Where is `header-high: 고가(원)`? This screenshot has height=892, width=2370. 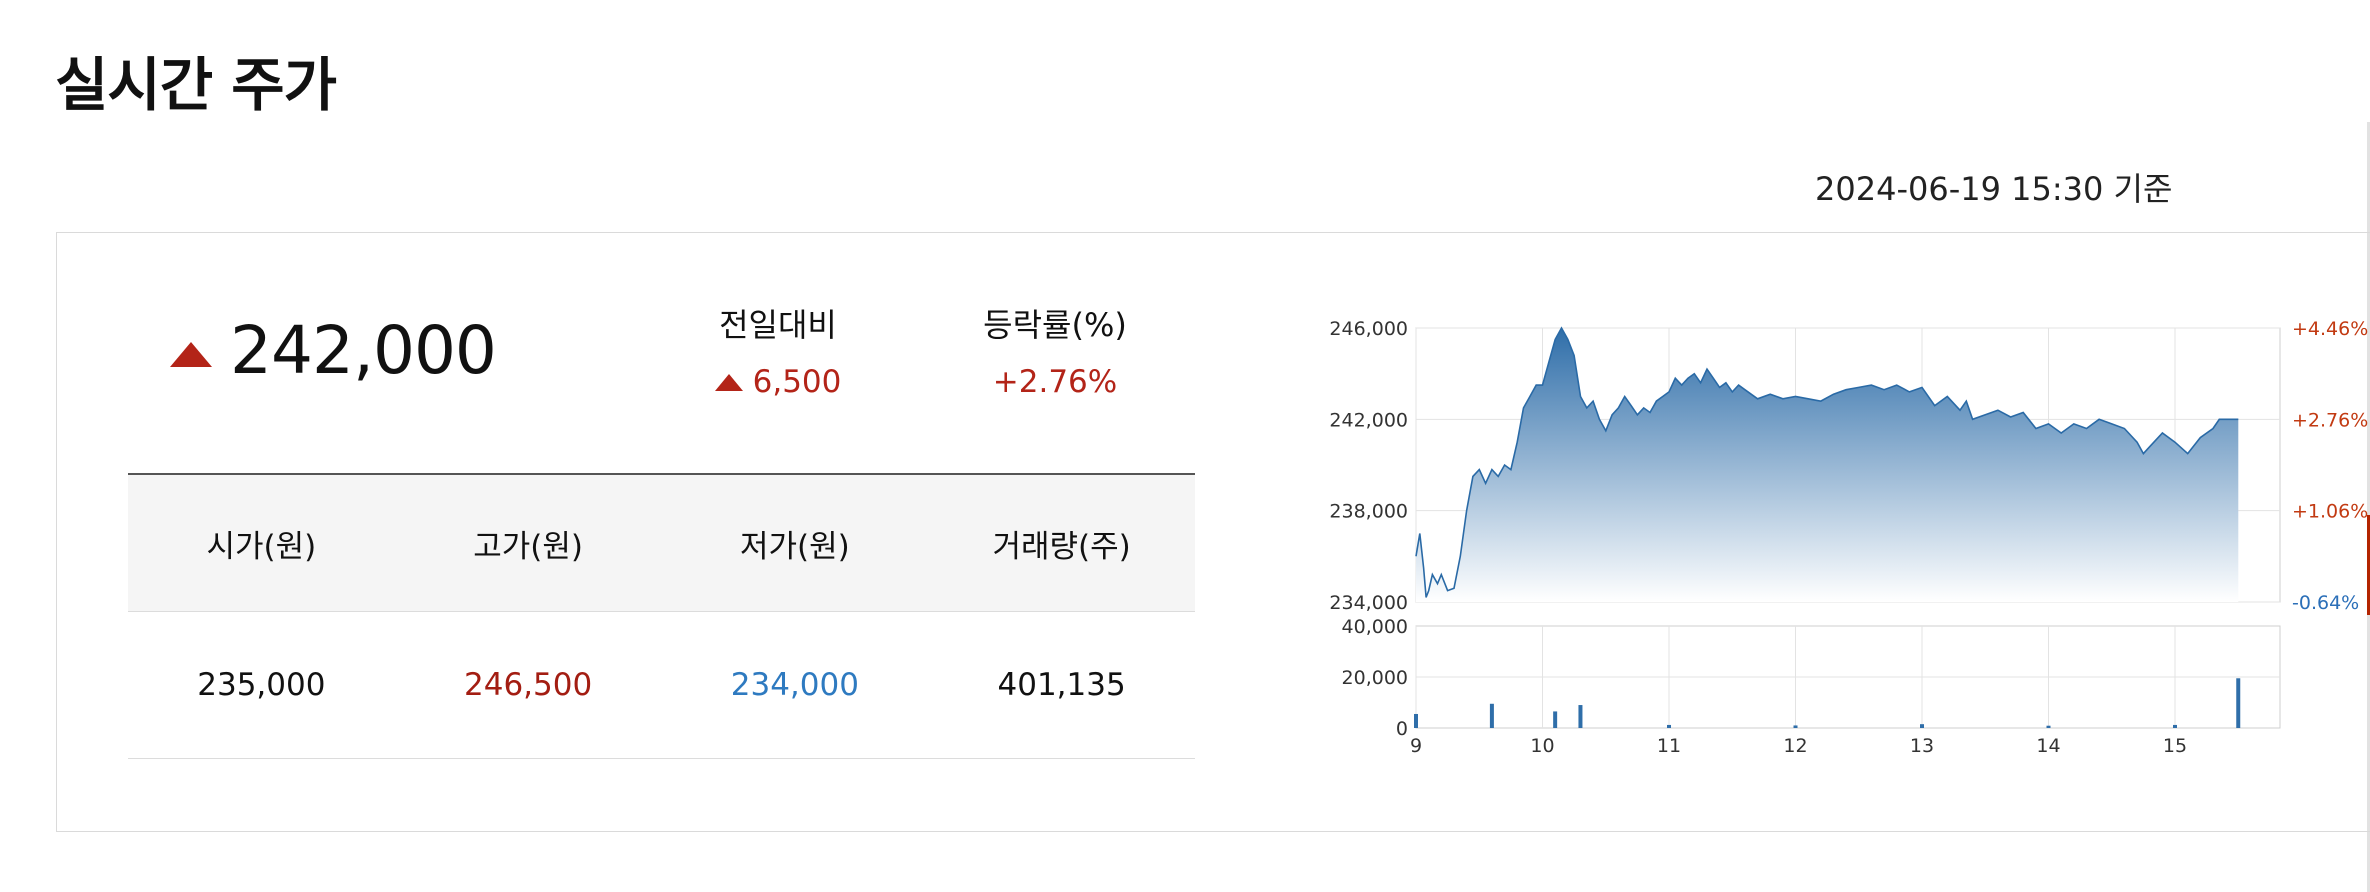
header-high: 고가(원) is located at coordinates (528, 546).